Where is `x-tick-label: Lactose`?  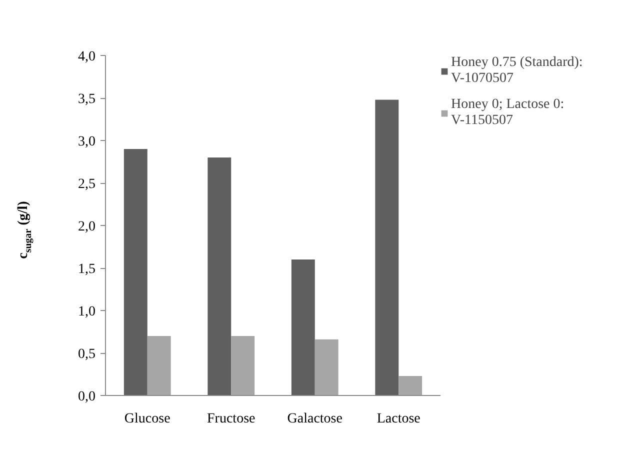
x-tick-label: Lactose is located at coordinates (398, 419).